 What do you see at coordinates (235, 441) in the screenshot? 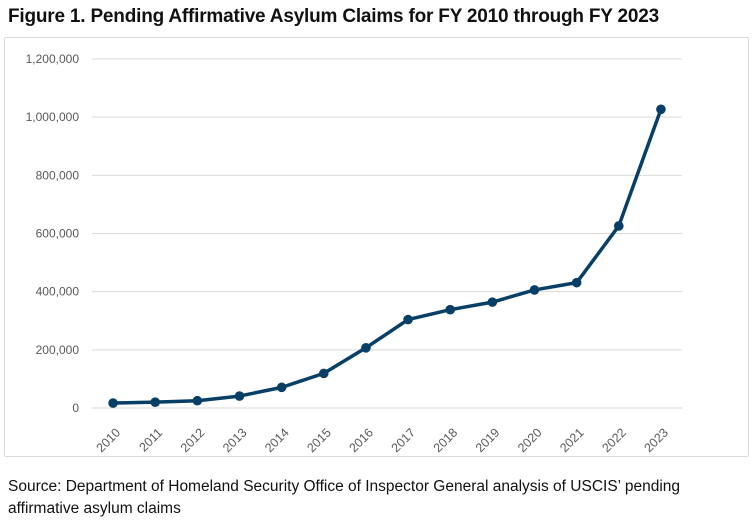
I see `x-tick-label: 2013` at bounding box center [235, 441].